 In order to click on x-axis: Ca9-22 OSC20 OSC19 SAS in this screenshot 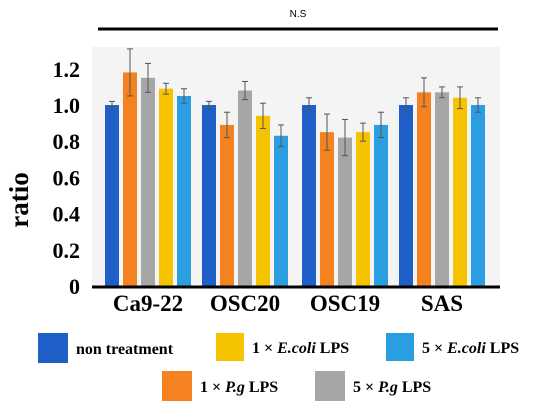, I will do `click(296, 300)`.